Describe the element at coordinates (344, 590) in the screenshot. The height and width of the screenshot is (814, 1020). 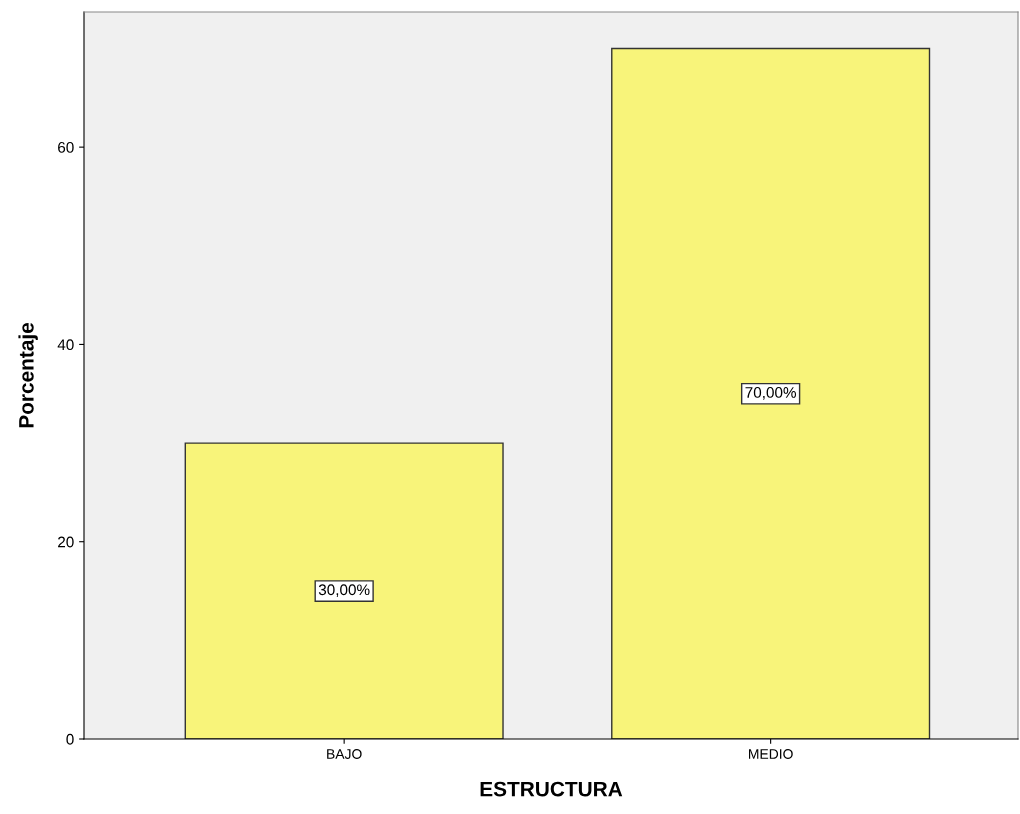
I see `data-label: 30,00%` at that location.